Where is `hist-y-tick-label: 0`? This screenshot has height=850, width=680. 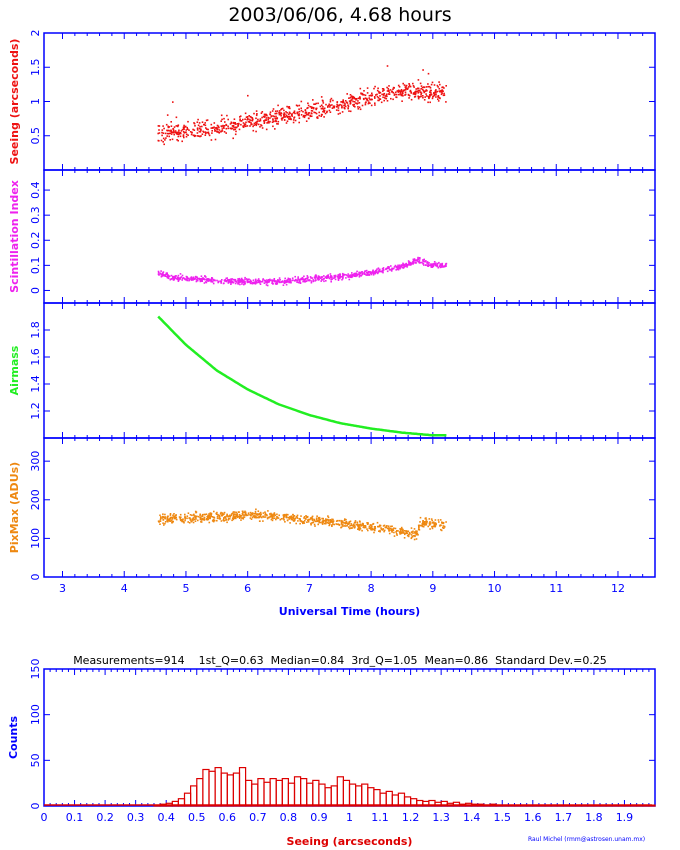
hist-y-tick-label: 0 is located at coordinates (35, 806).